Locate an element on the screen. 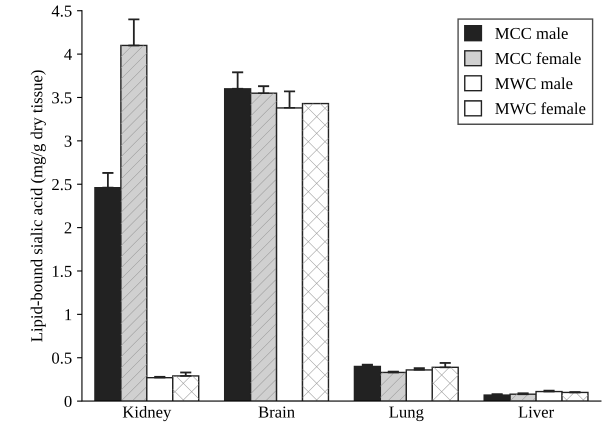 The width and height of the screenshot is (607, 429). y-tick-label: 2.5 is located at coordinates (62, 184).